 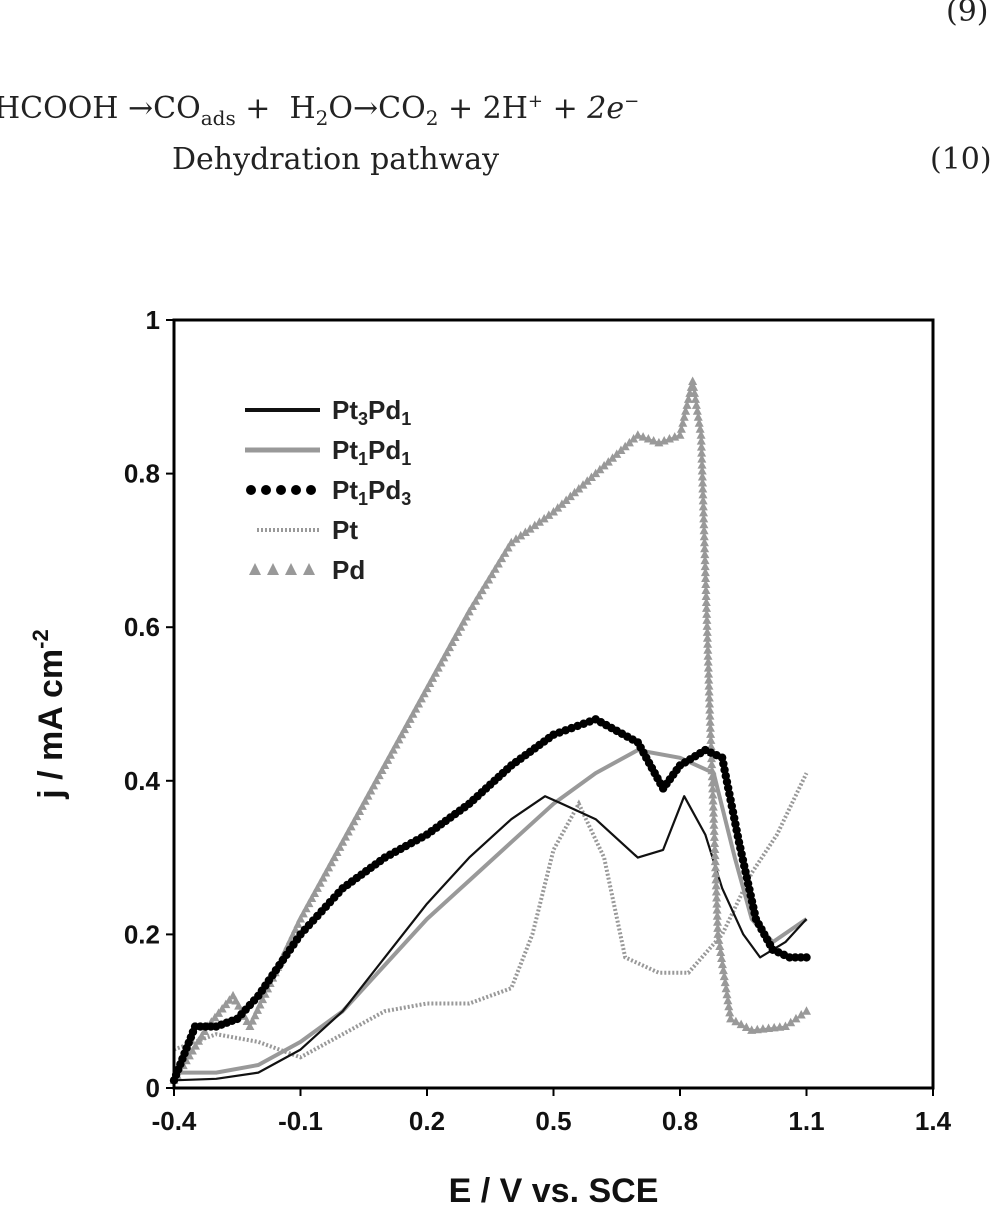 What do you see at coordinates (384, 490) in the screenshot?
I see `legend-label-element: Pd` at bounding box center [384, 490].